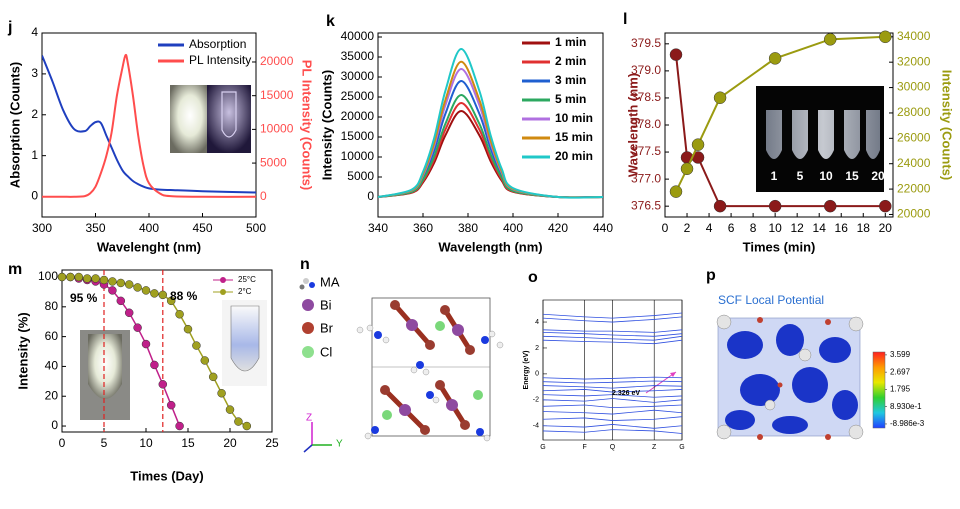  Describe the element at coordinates (468, 228) in the screenshot. I see `x-tick-label: 380` at that location.